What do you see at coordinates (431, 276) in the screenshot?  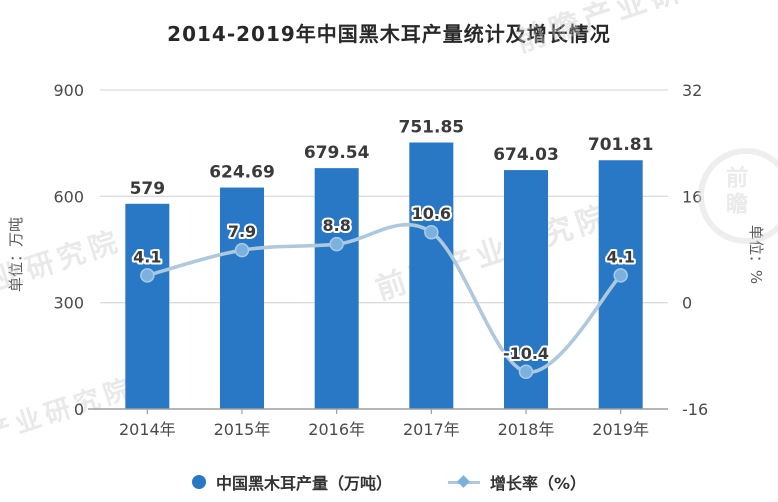 I see `bar-2017年` at bounding box center [431, 276].